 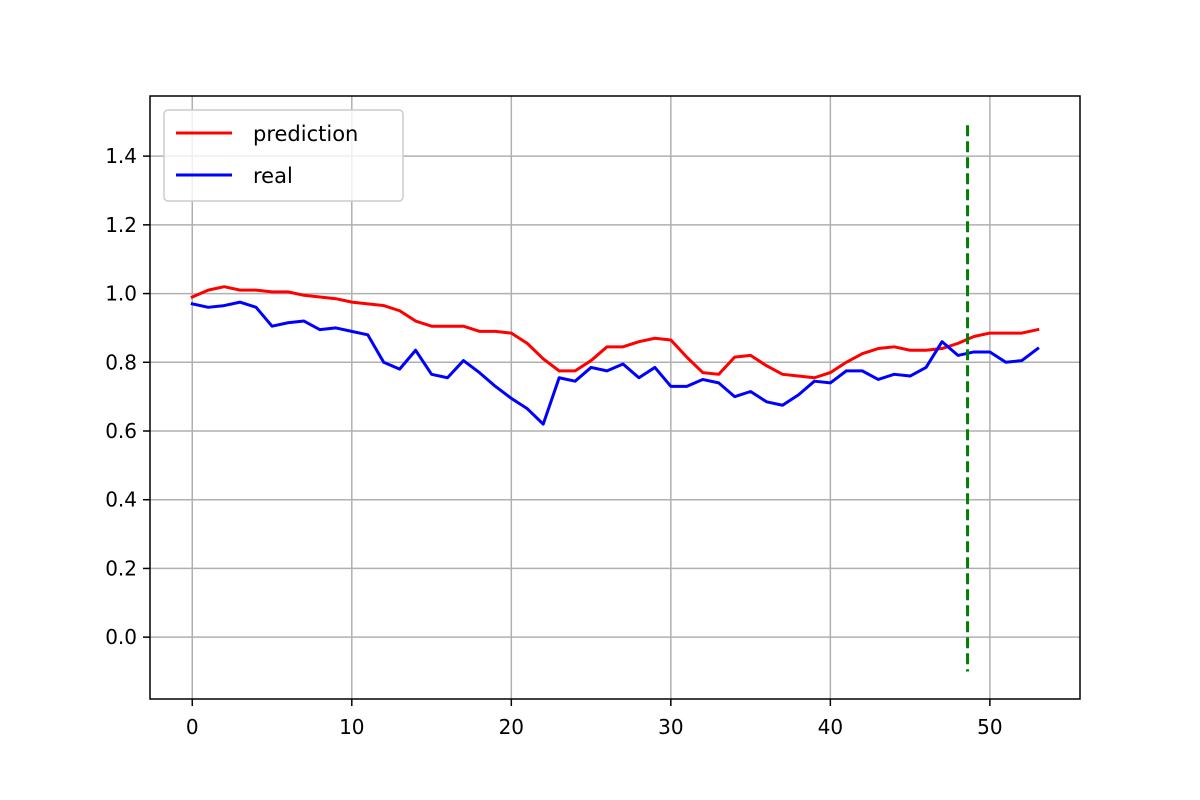 I want to click on y-tick-label: 0.6, so click(x=121, y=431).